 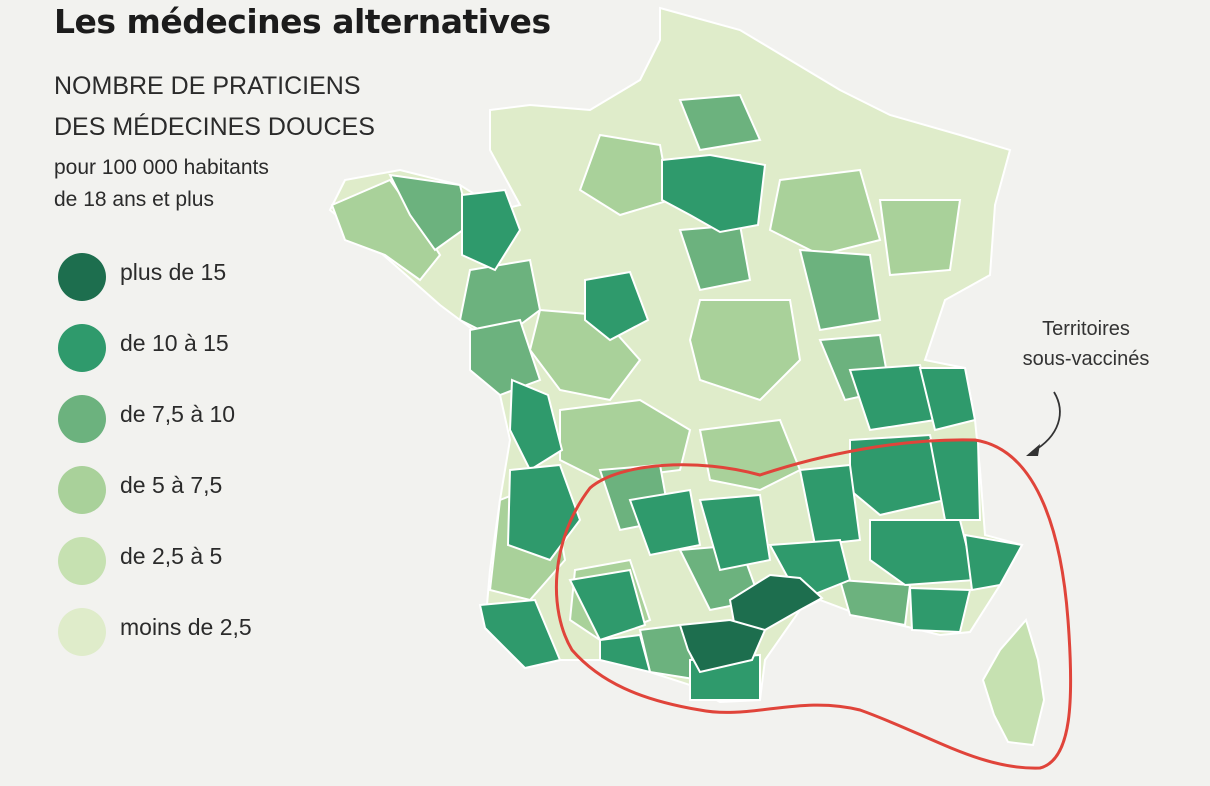 What do you see at coordinates (714, 193) in the screenshot?
I see `region-paris-area` at bounding box center [714, 193].